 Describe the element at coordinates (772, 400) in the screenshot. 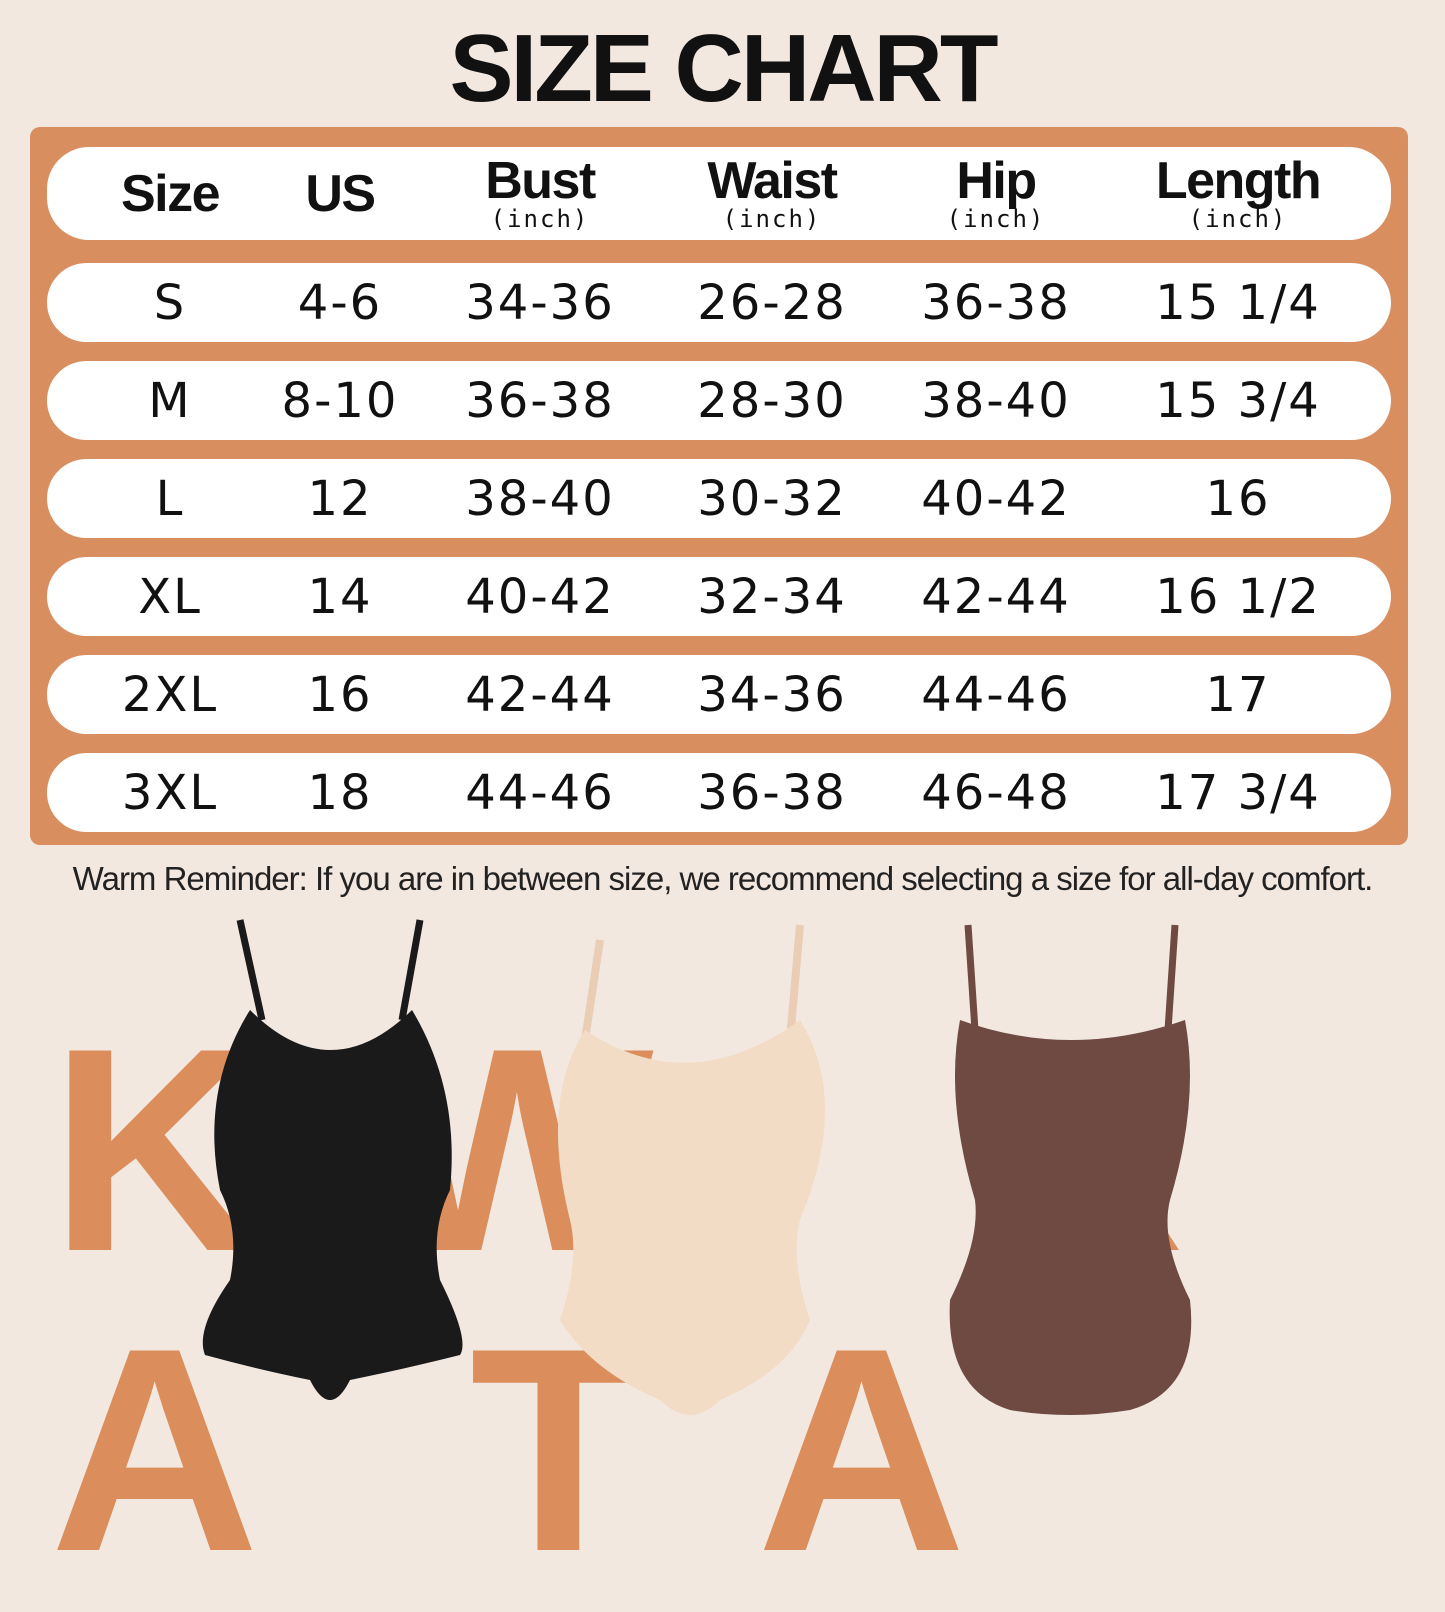

I see `table-cell: 28-30` at that location.